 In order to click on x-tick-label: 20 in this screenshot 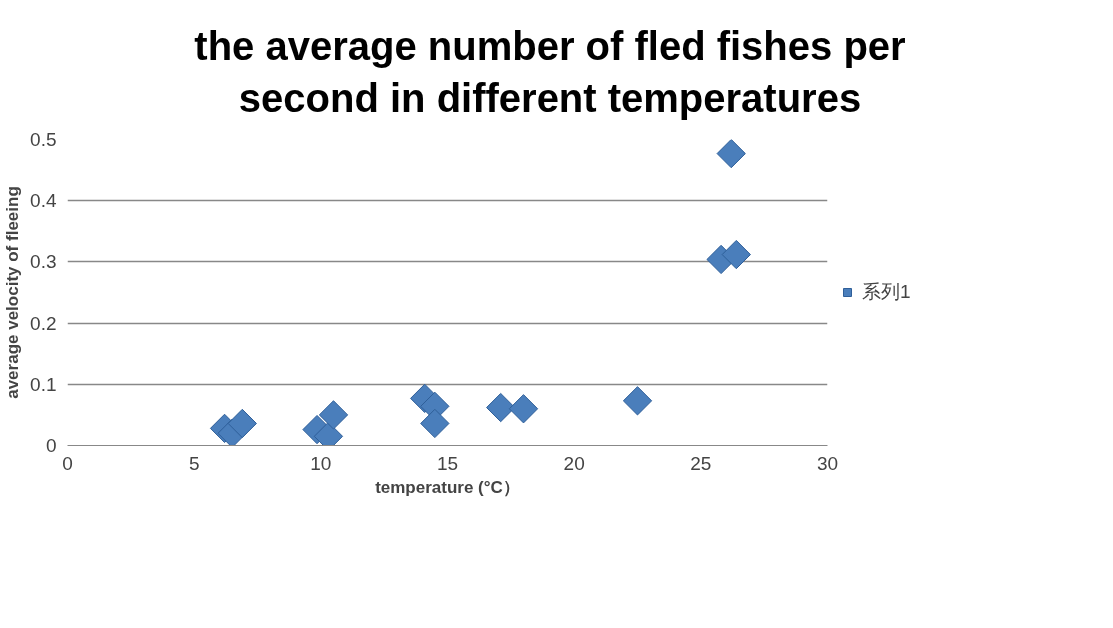, I will do `click(574, 463)`.